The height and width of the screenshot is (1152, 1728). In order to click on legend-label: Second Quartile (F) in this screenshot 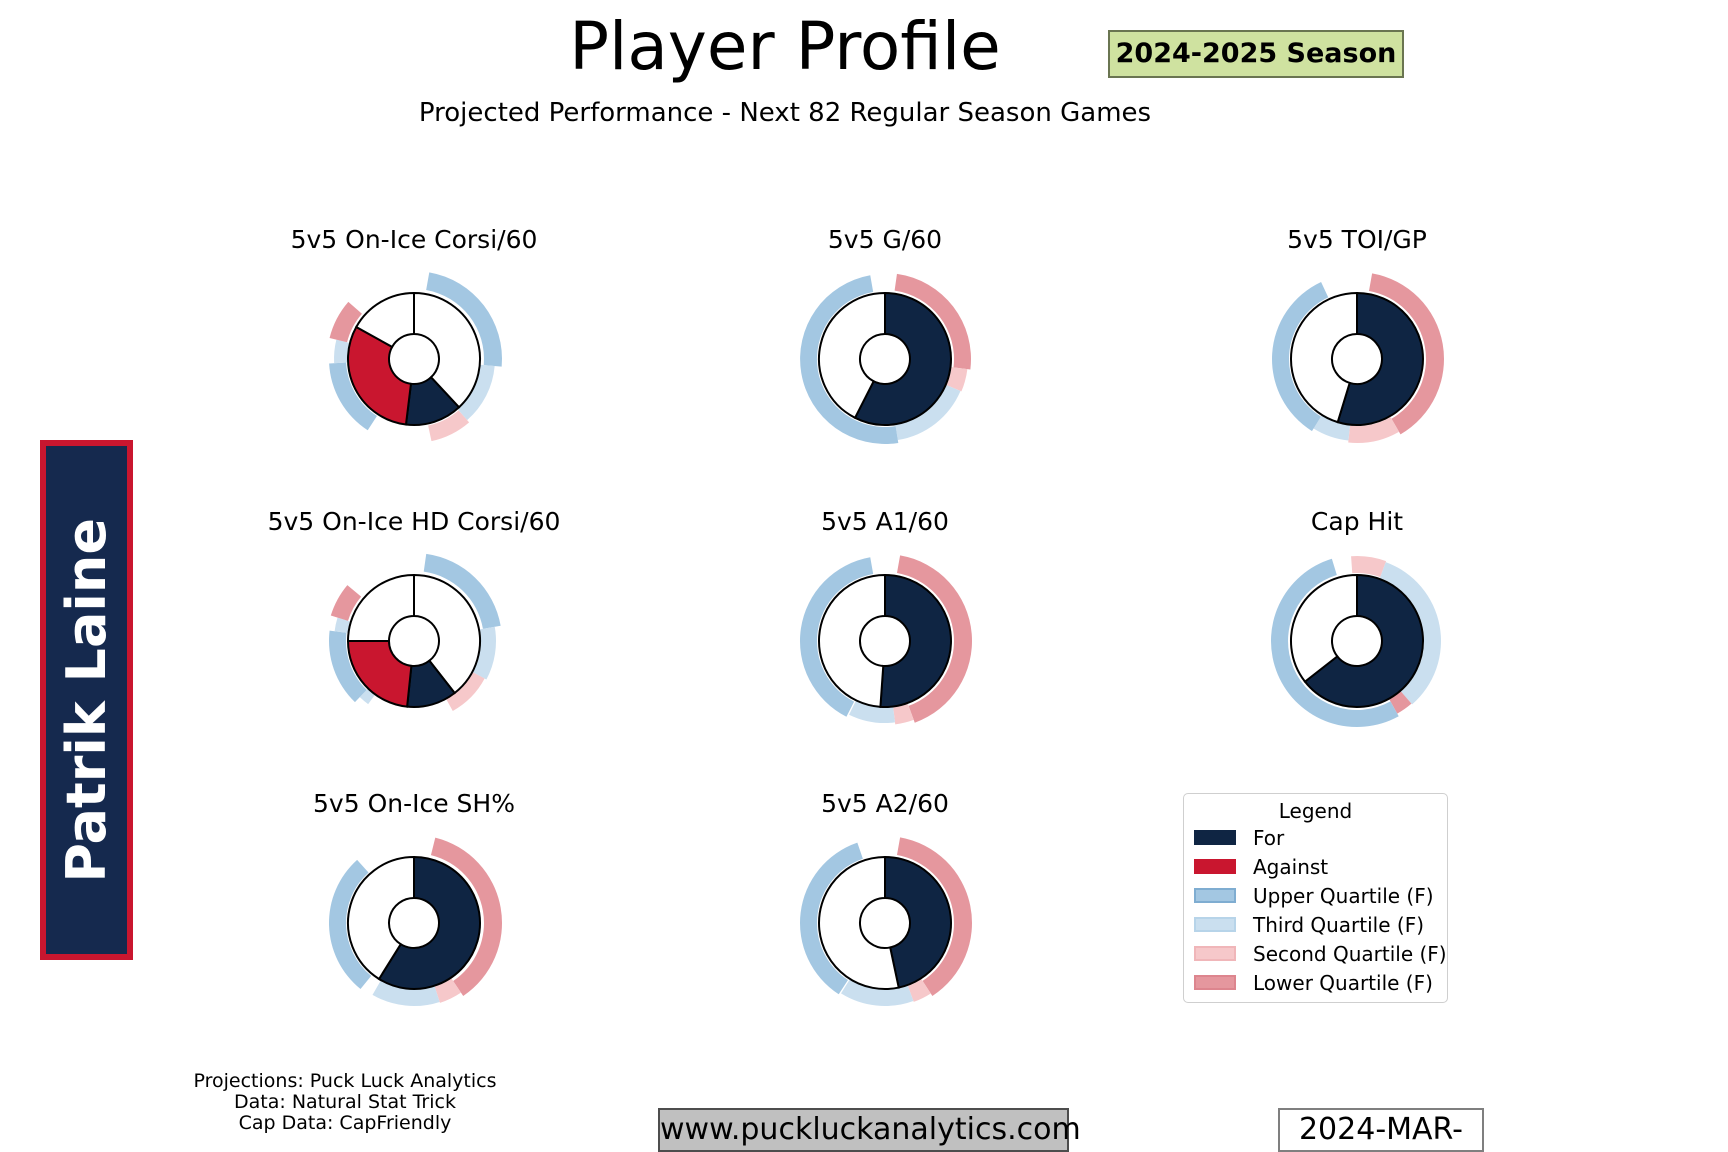, I will do `click(1350, 953)`.